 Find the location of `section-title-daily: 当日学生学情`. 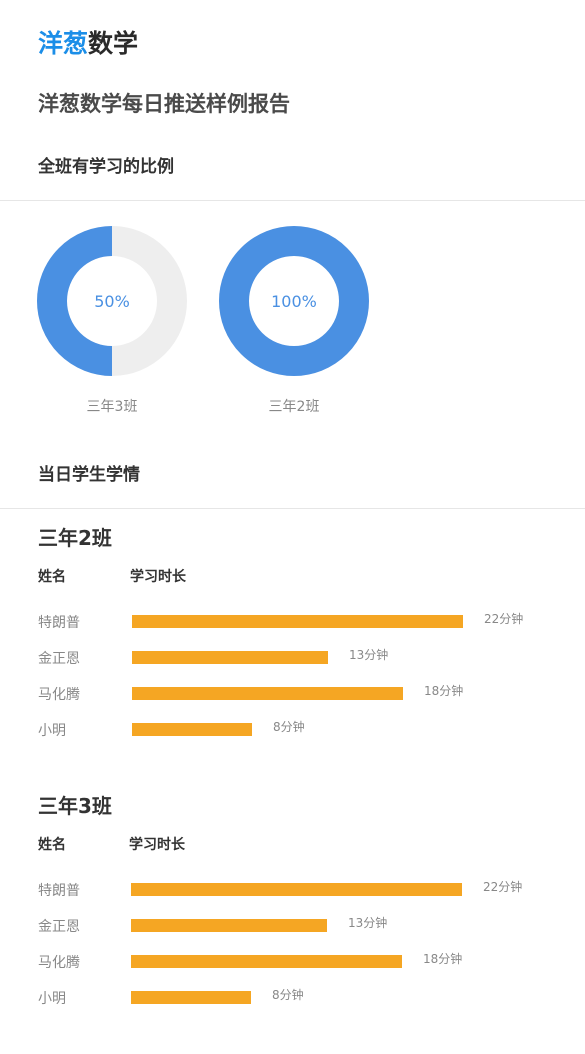

section-title-daily: 当日学生学情 is located at coordinates (89, 475).